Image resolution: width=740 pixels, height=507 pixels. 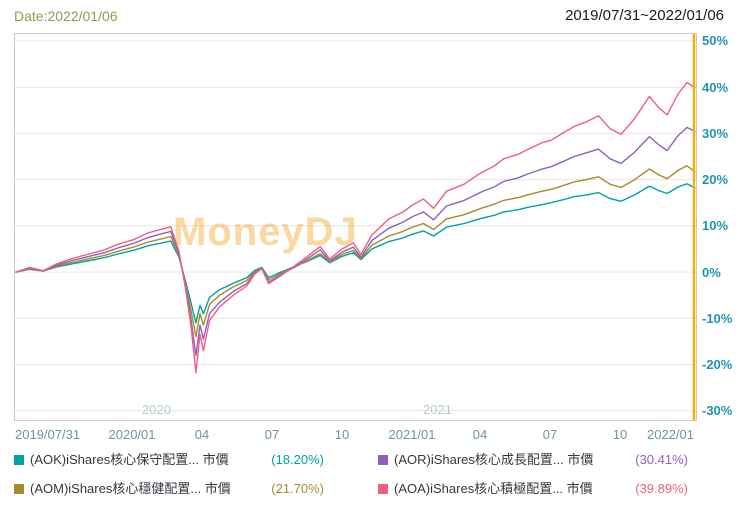 I want to click on legend-swatch-aor, so click(x=383, y=460).